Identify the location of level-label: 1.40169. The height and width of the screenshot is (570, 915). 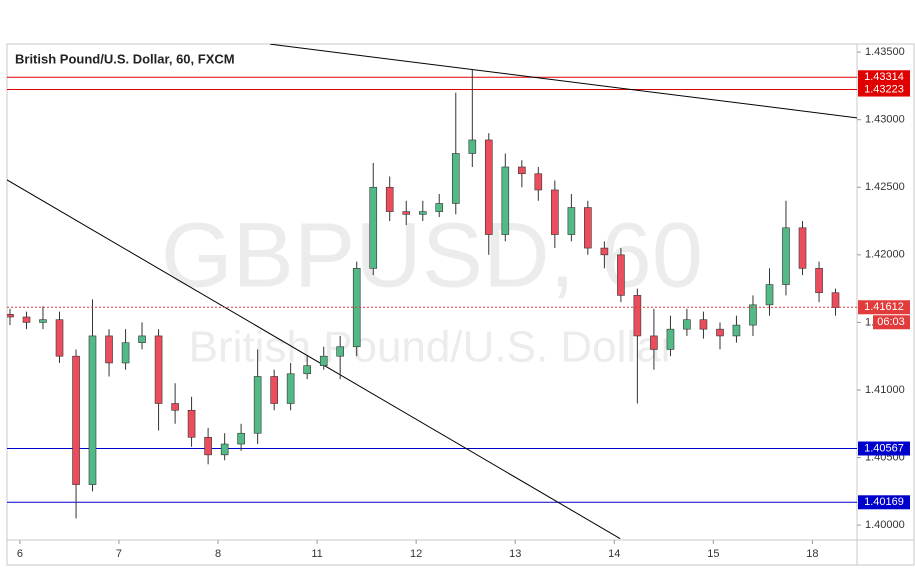
(884, 502).